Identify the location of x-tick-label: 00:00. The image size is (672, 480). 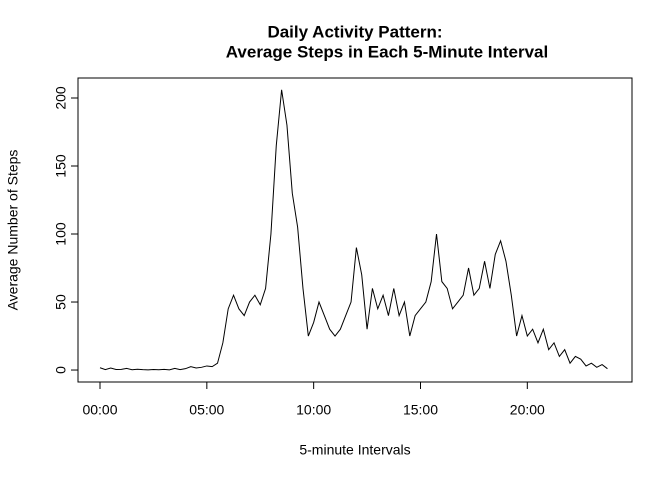
(99, 410).